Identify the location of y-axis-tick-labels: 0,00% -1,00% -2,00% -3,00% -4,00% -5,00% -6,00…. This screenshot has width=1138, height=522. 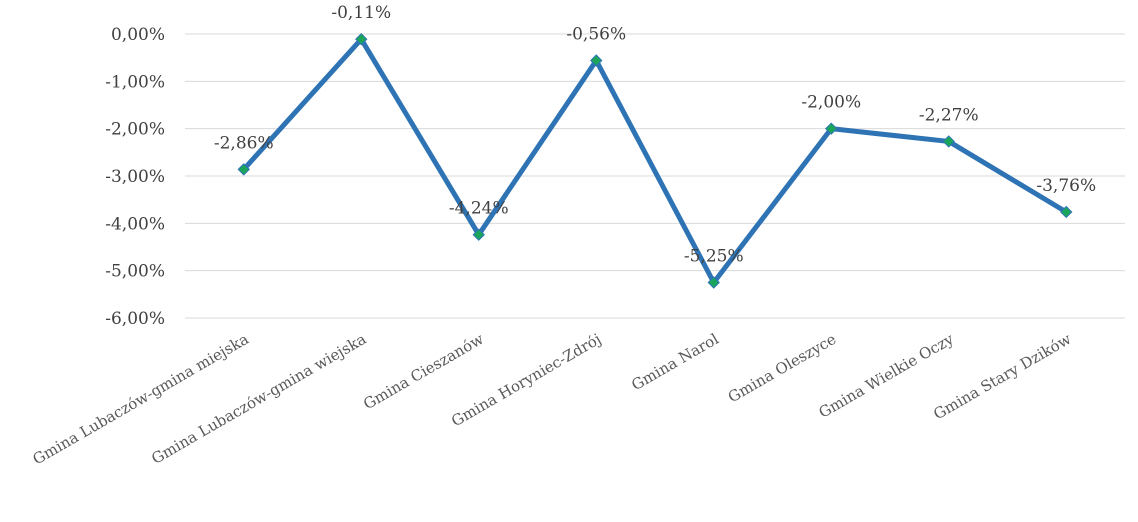
(135, 177).